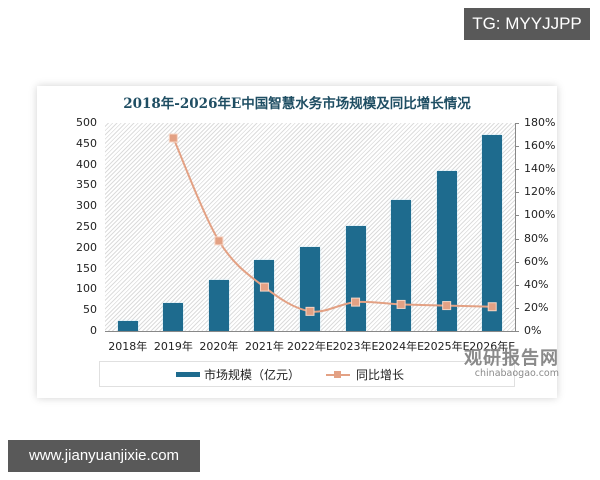  I want to click on legend-bar-label: 市场规模（亿元）, so click(252, 375).